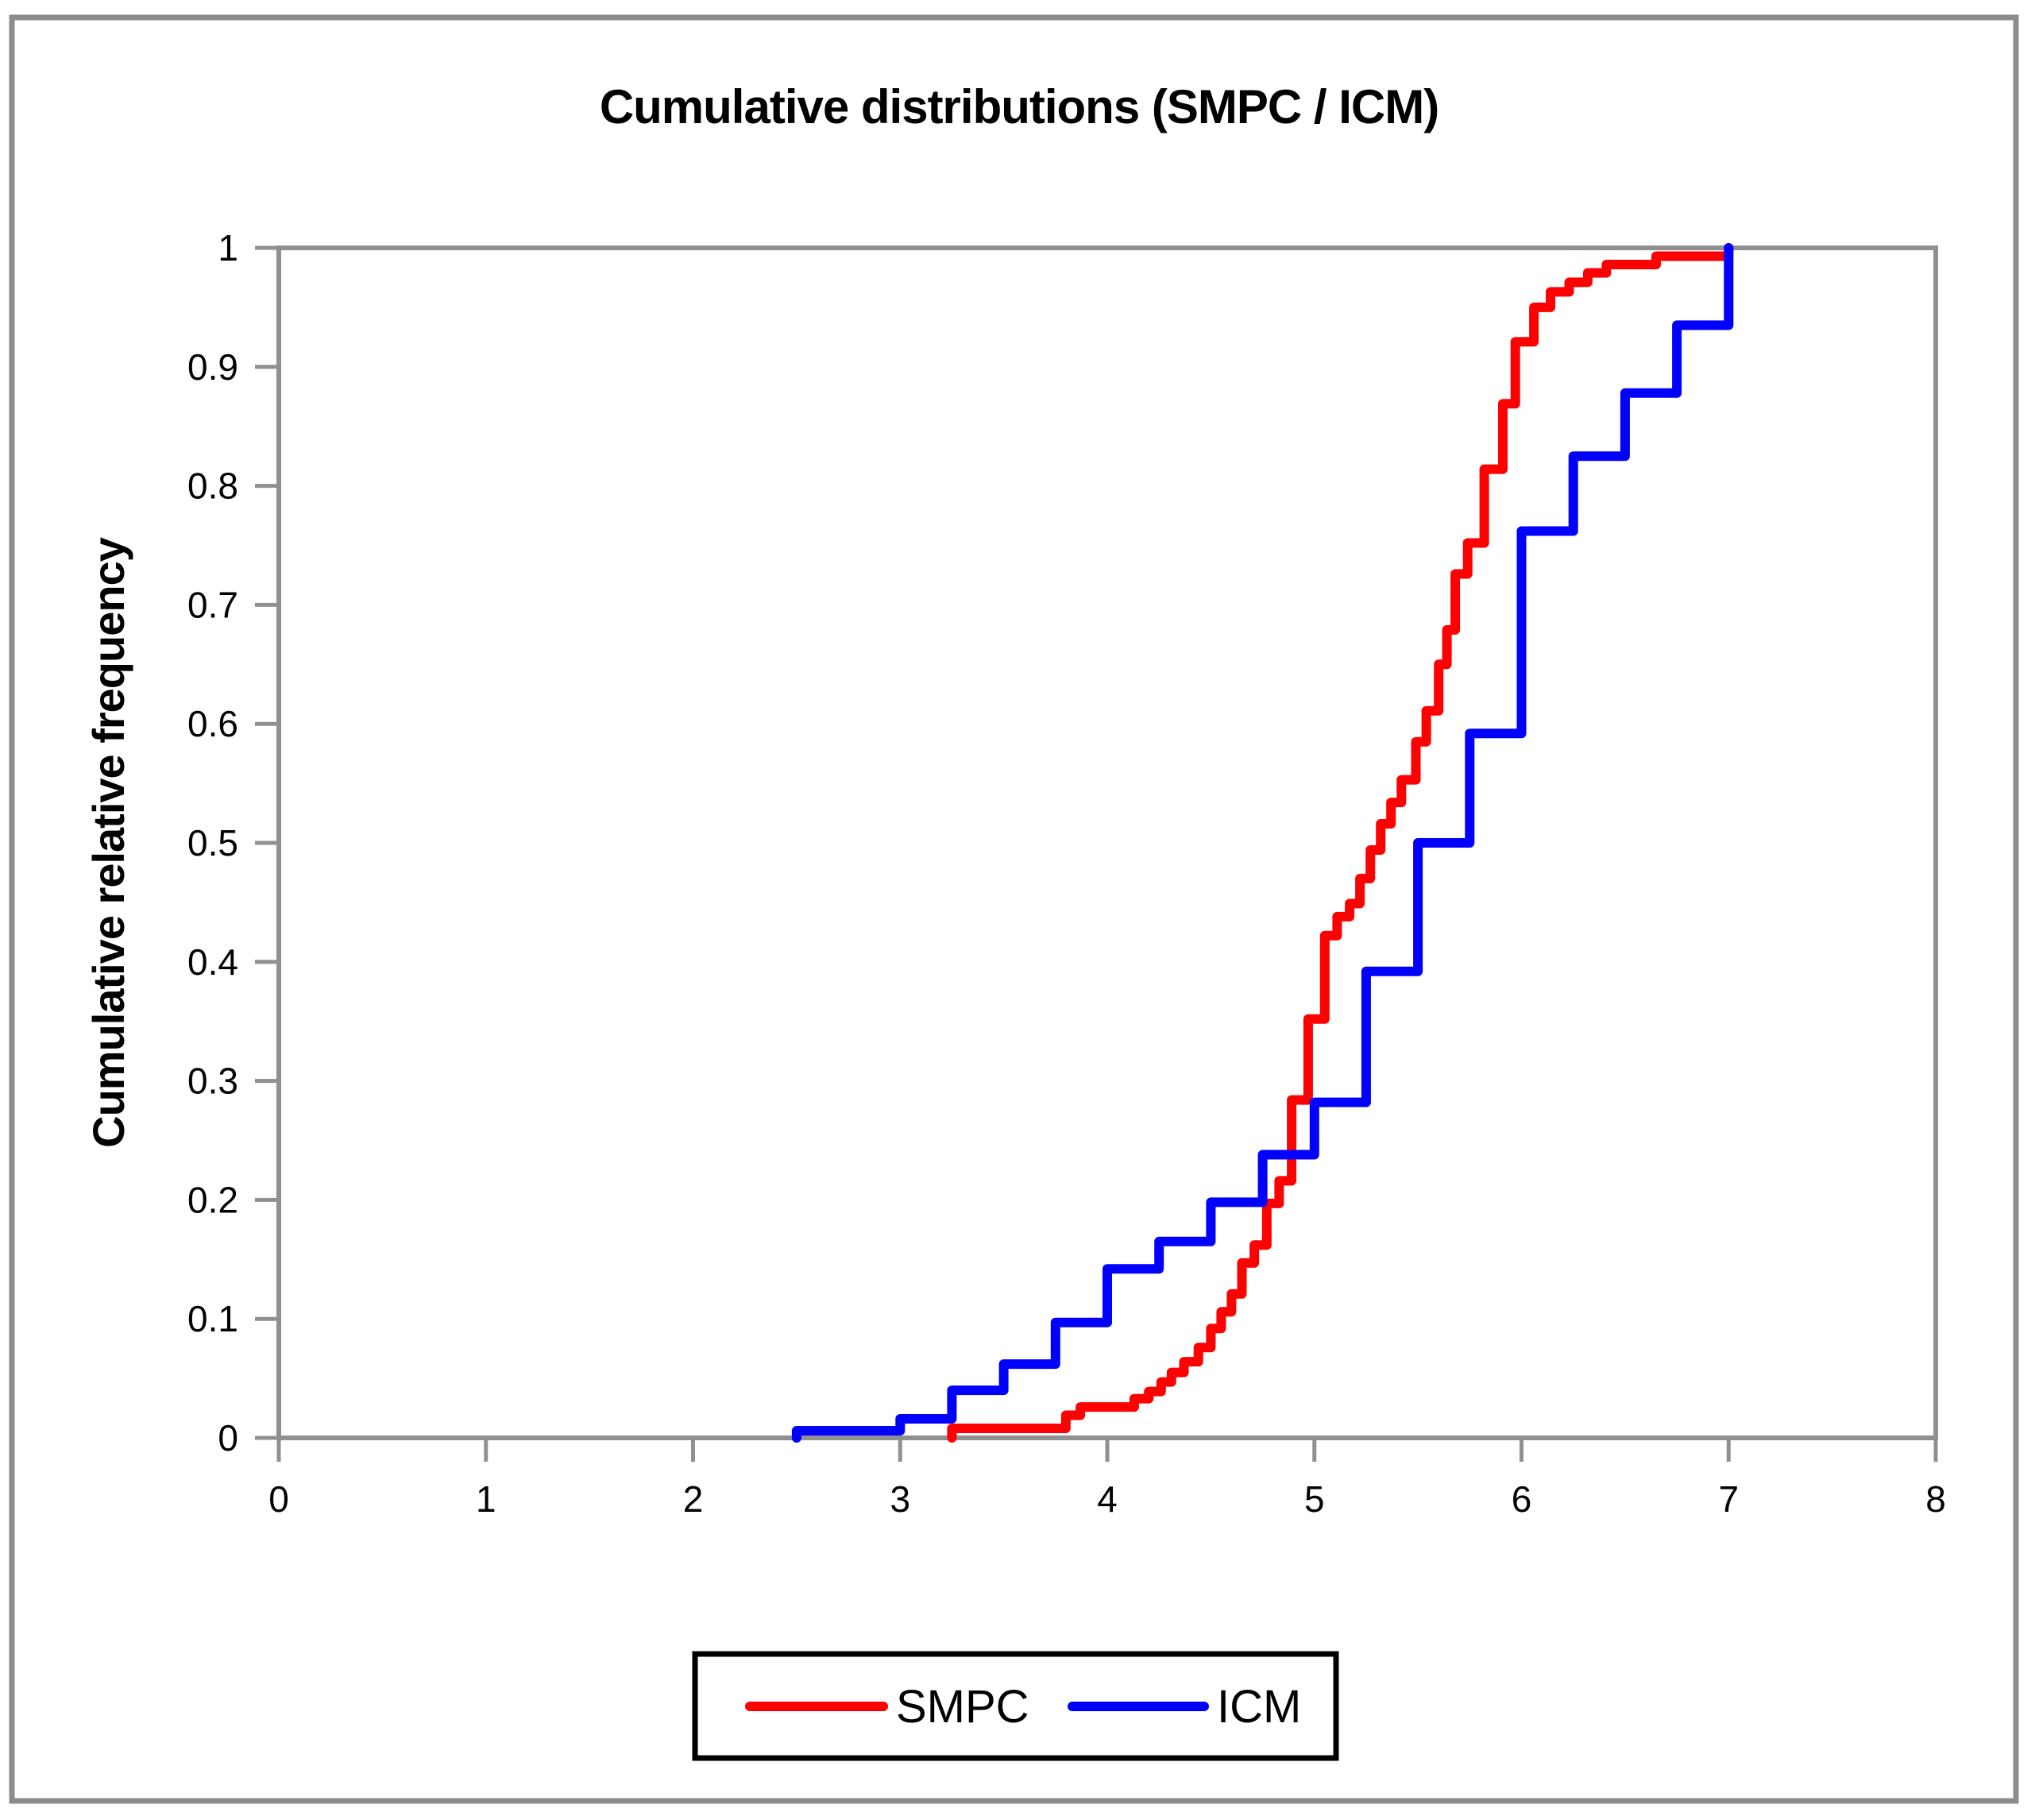 This screenshot has width=2039, height=1820. Describe the element at coordinates (900, 1499) in the screenshot. I see `x-tick-label-3: 3` at that location.